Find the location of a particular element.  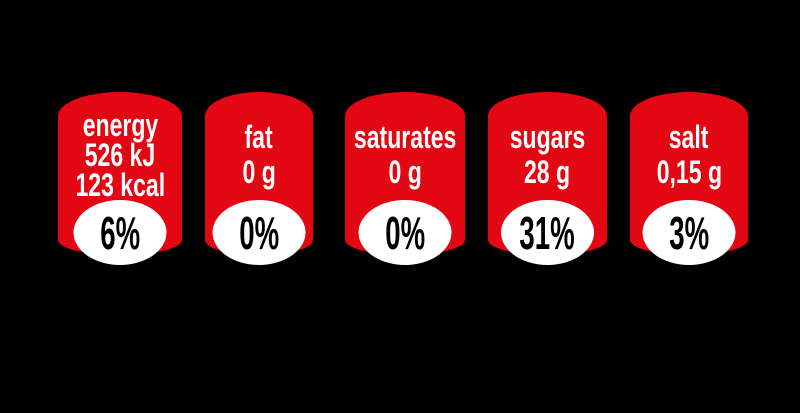

badge-label: fat is located at coordinates (259, 136).